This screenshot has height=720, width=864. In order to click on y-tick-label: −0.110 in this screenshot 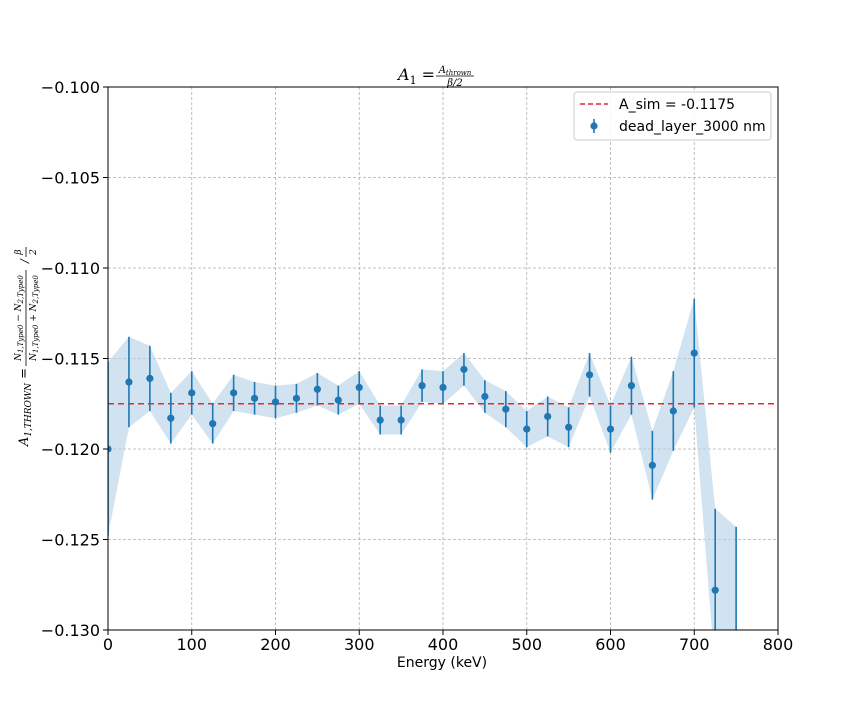, I will do `click(70, 268)`.